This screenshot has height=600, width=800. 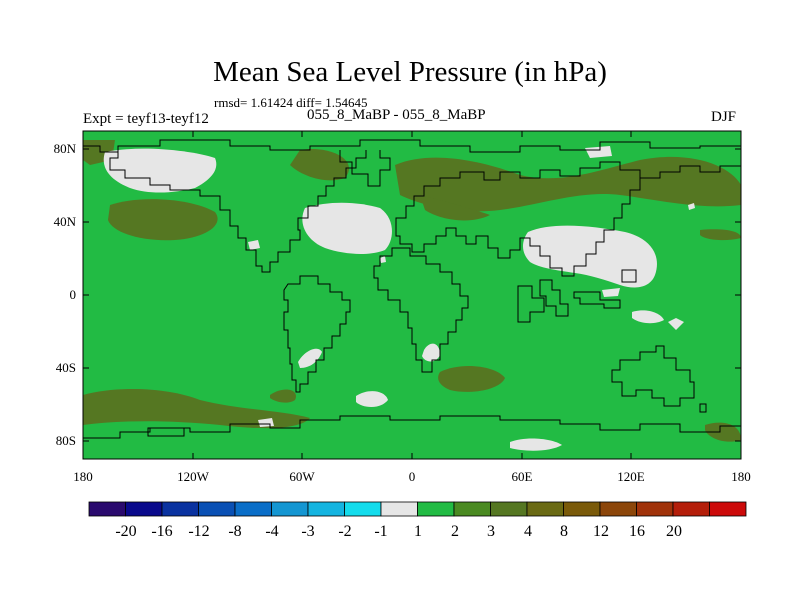 I want to click on lon-label-60w: 60W, so click(x=302, y=476).